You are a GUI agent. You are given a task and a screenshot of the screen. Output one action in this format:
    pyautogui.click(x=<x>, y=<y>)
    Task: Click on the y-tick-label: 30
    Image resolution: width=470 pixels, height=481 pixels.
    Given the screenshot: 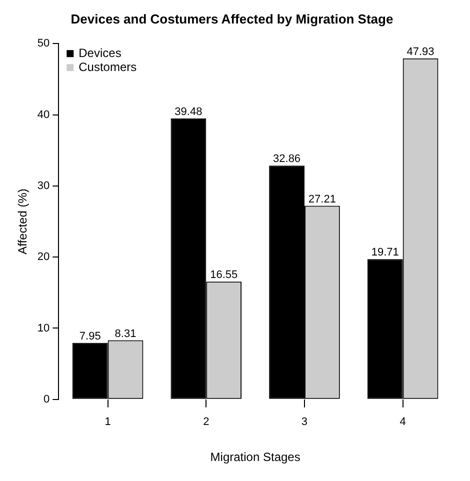 What is the action you would take?
    pyautogui.click(x=43, y=186)
    